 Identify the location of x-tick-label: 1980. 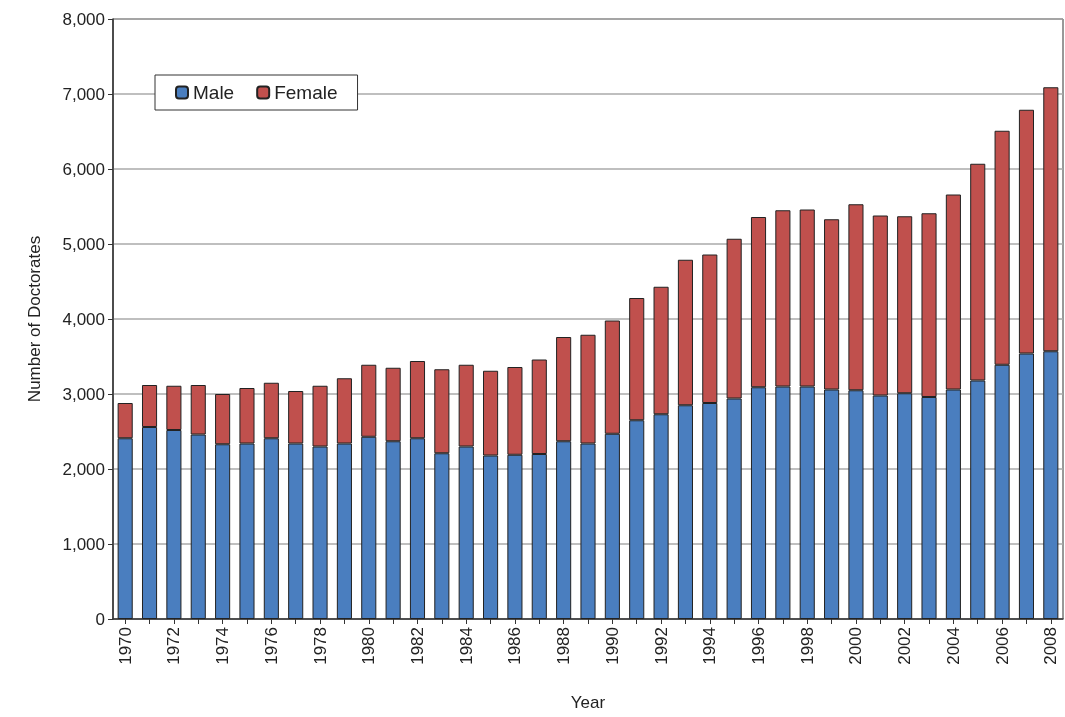
(369, 646).